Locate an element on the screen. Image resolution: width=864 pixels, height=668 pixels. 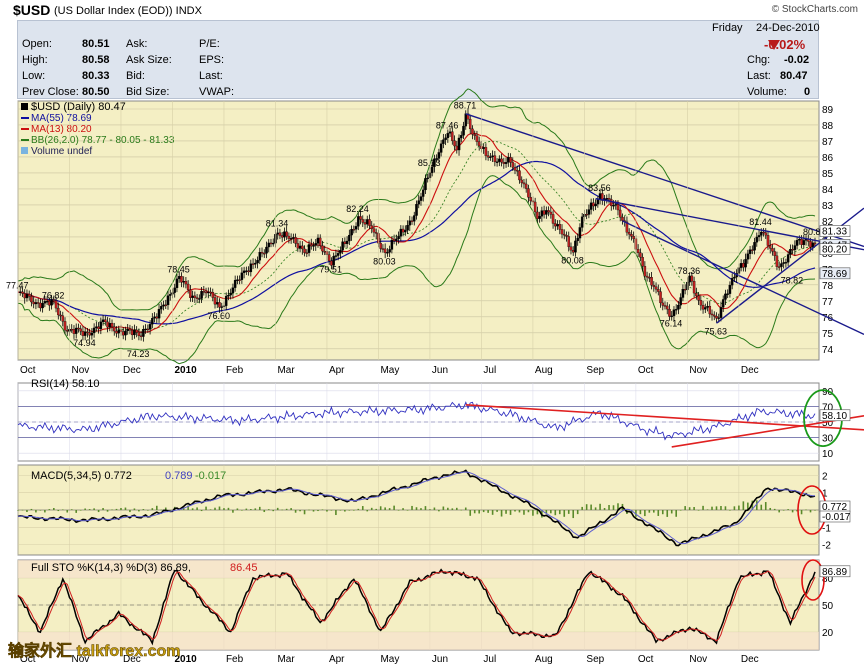
x-tick-label: 2010 is located at coordinates (185, 370).